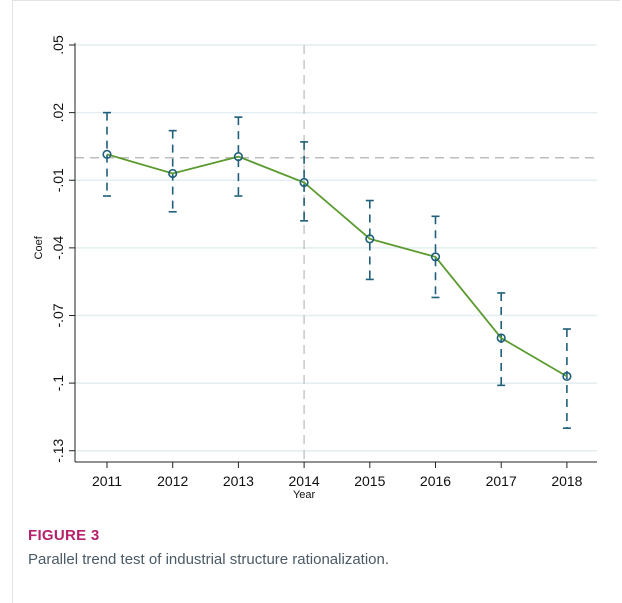 This screenshot has width=622, height=603. Describe the element at coordinates (58, 113) in the screenshot. I see `y-tick-label: .02` at that location.